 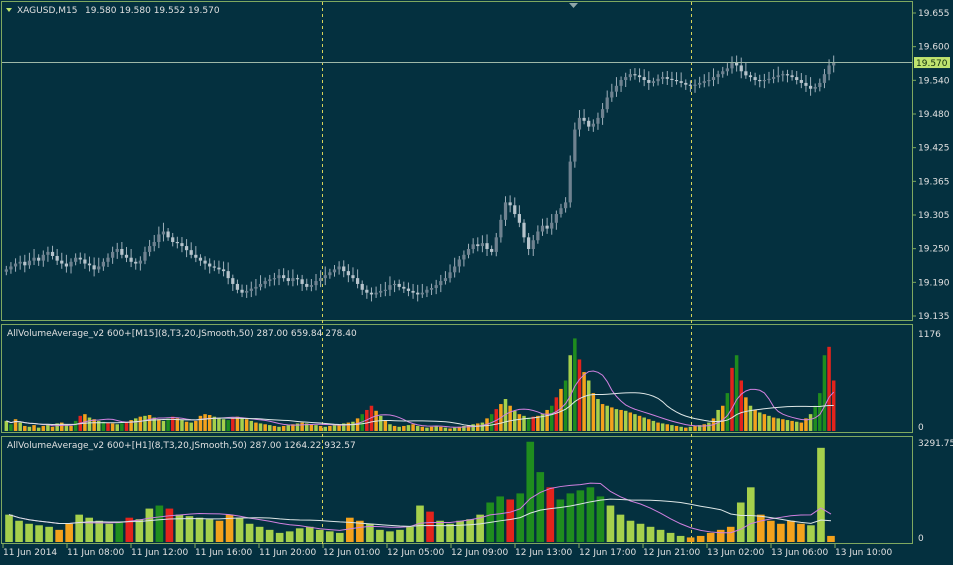 What do you see at coordinates (9, 10) in the screenshot?
I see `symbol-dropdown-icon` at bounding box center [9, 10].